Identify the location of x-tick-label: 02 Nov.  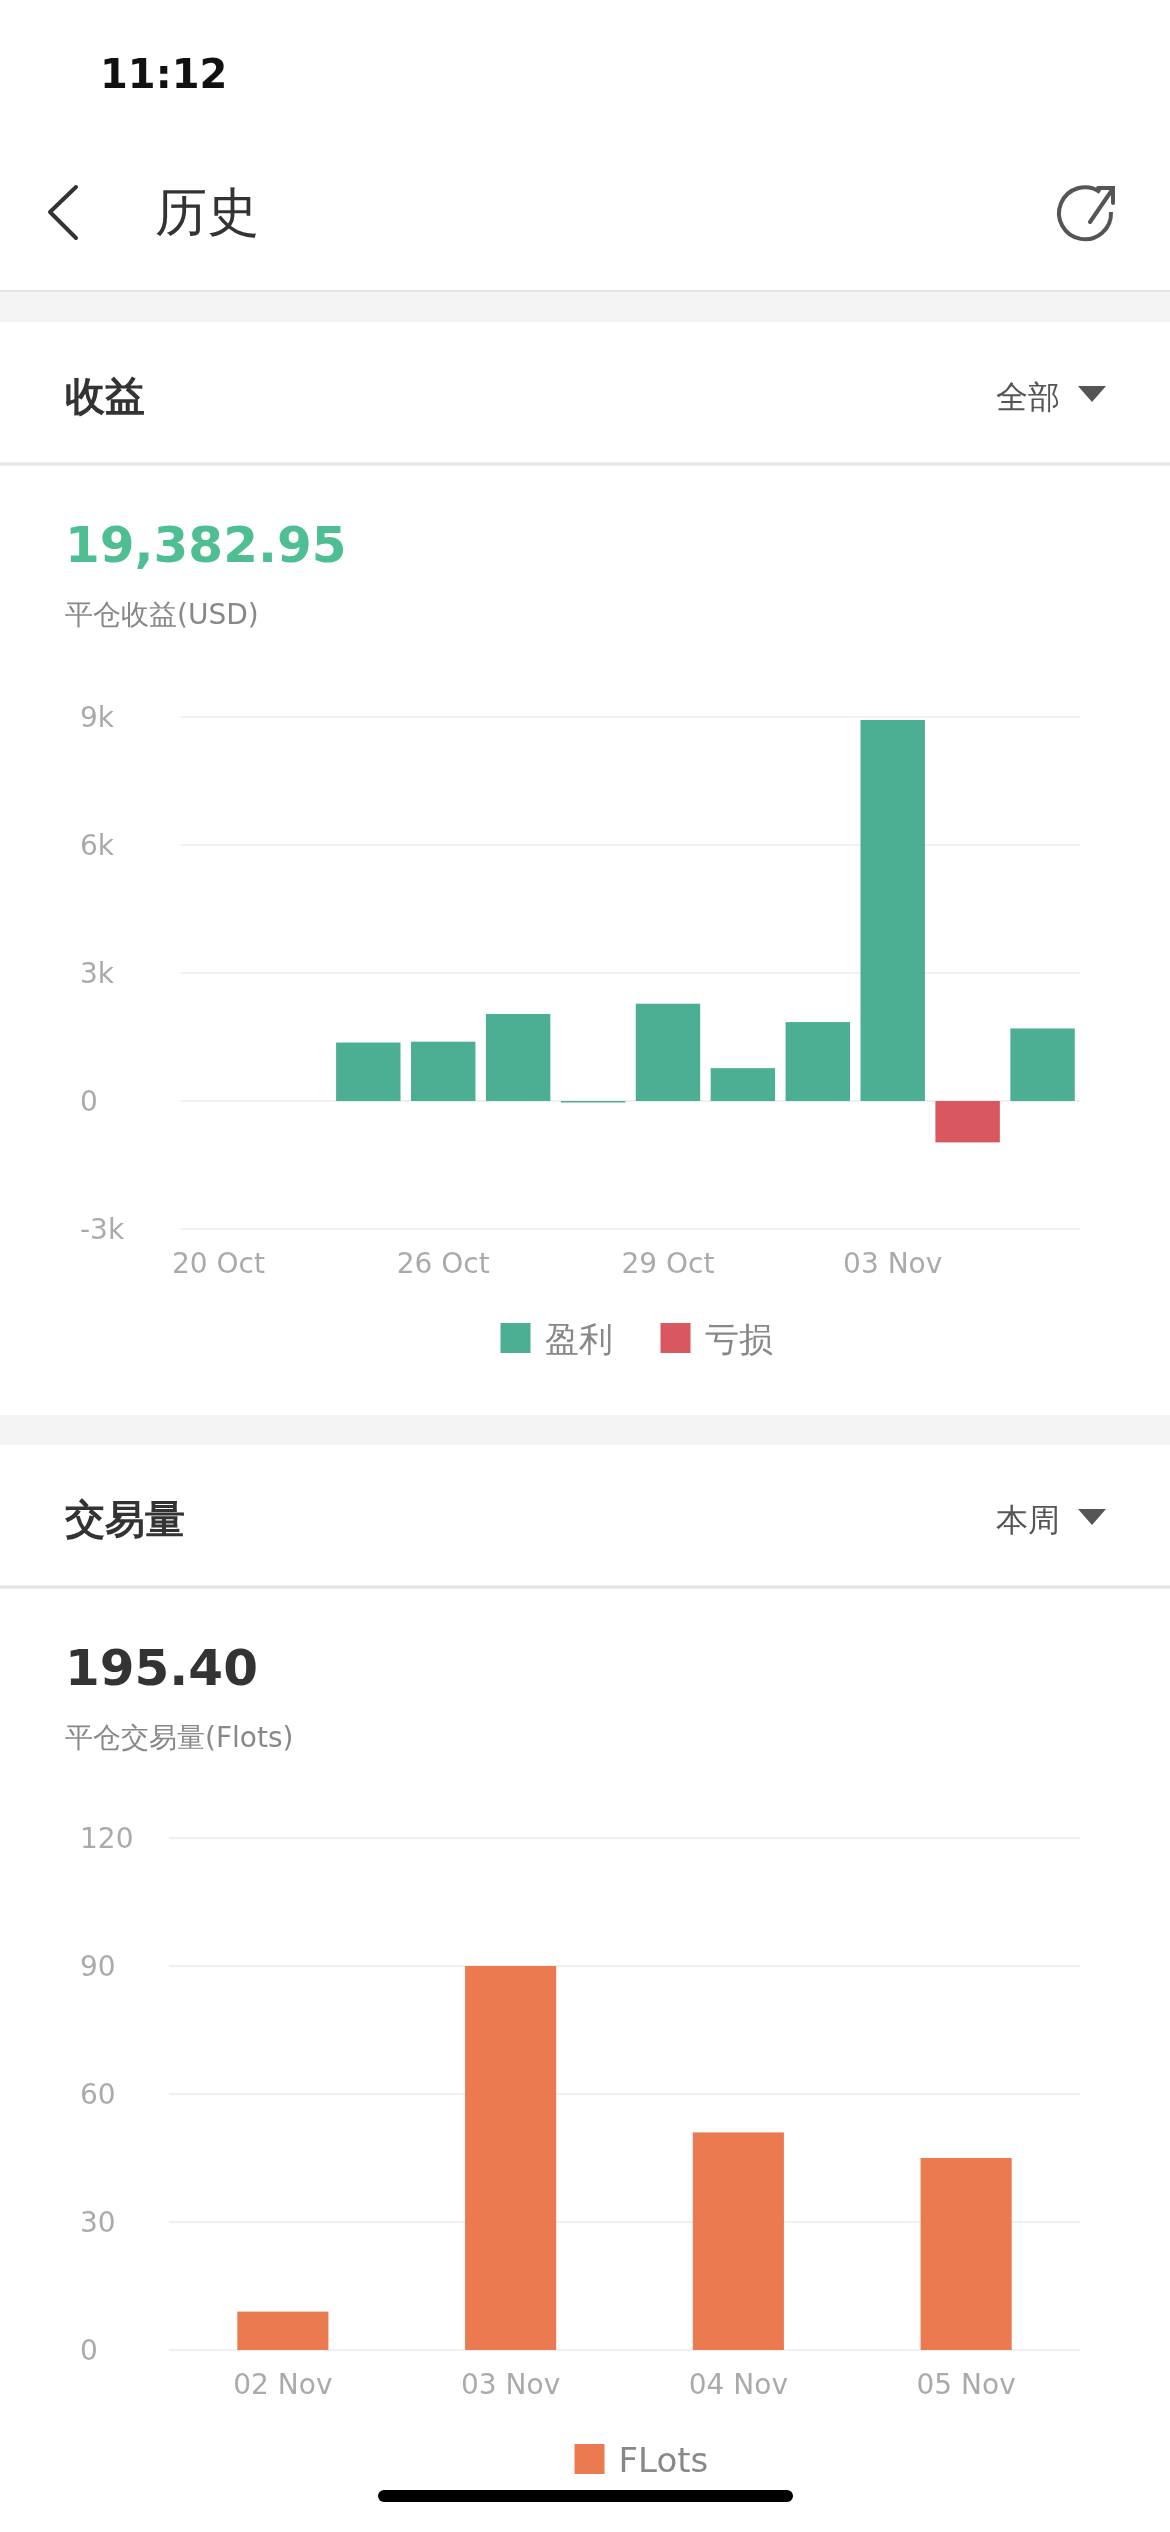
(283, 2384).